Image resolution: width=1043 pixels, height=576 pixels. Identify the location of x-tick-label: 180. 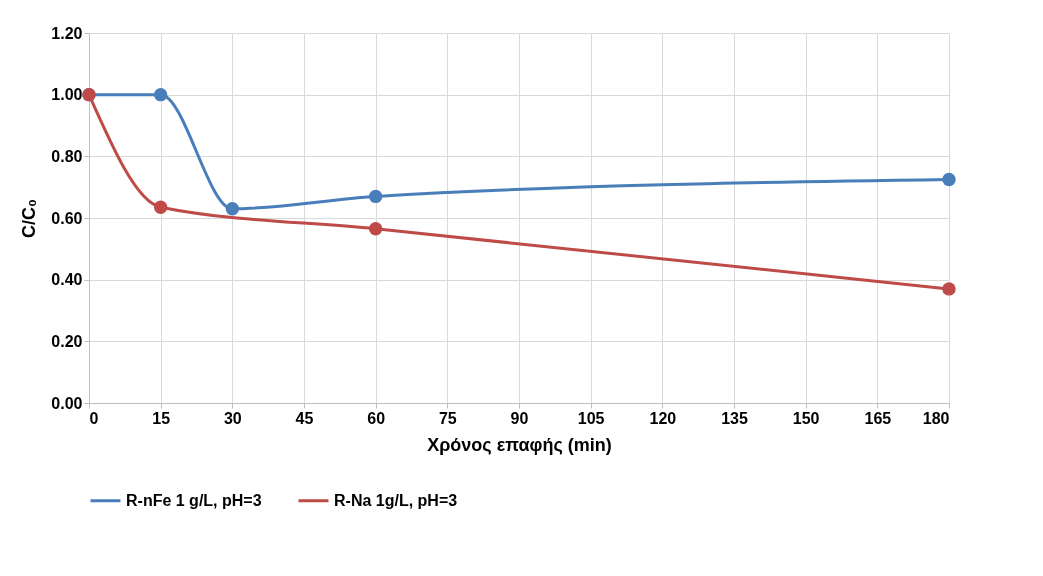
(936, 418).